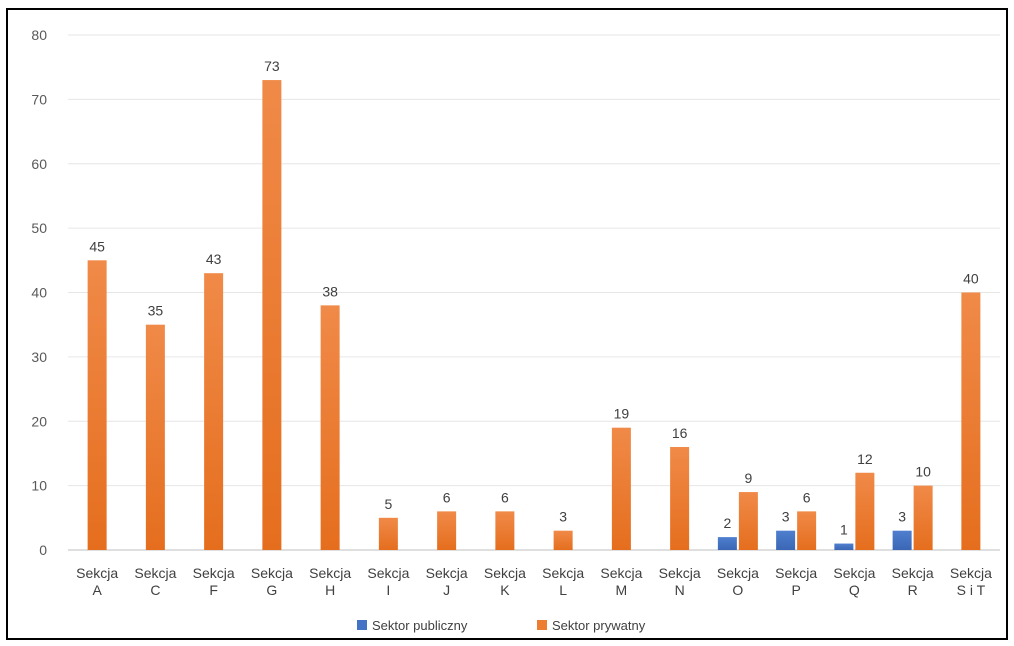 The image size is (1014, 646). Describe the element at coordinates (447, 581) in the screenshot. I see `x-category-label: Sekcja J` at that location.